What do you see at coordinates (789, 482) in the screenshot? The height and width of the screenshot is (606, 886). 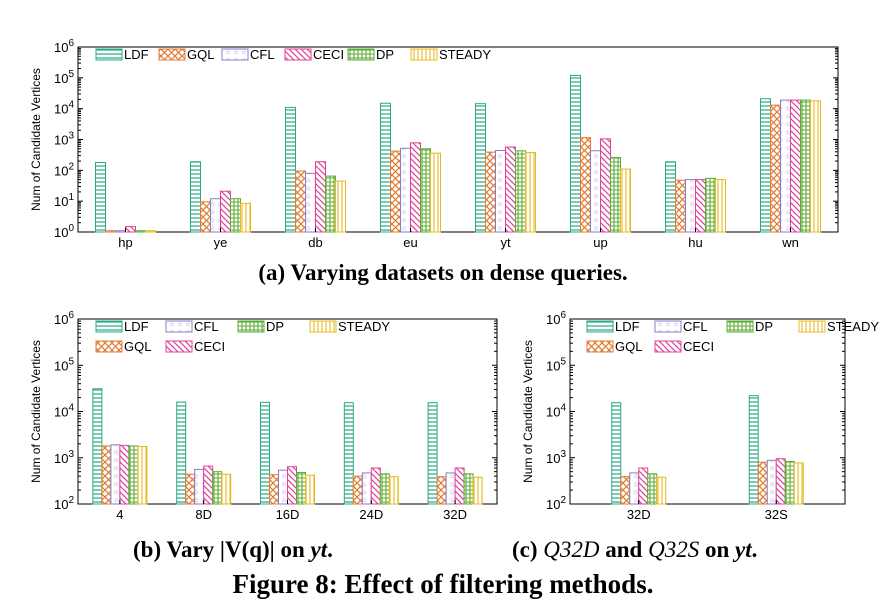 I see `bar-dp-32s` at bounding box center [789, 482].